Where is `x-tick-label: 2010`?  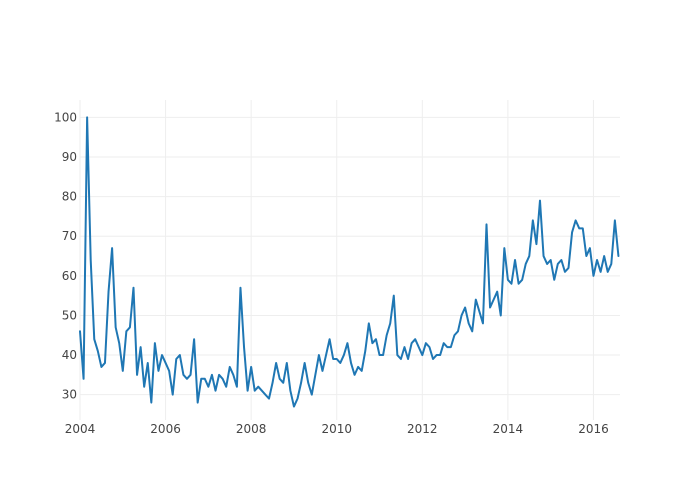
x-tick-label: 2010 is located at coordinates (336, 429).